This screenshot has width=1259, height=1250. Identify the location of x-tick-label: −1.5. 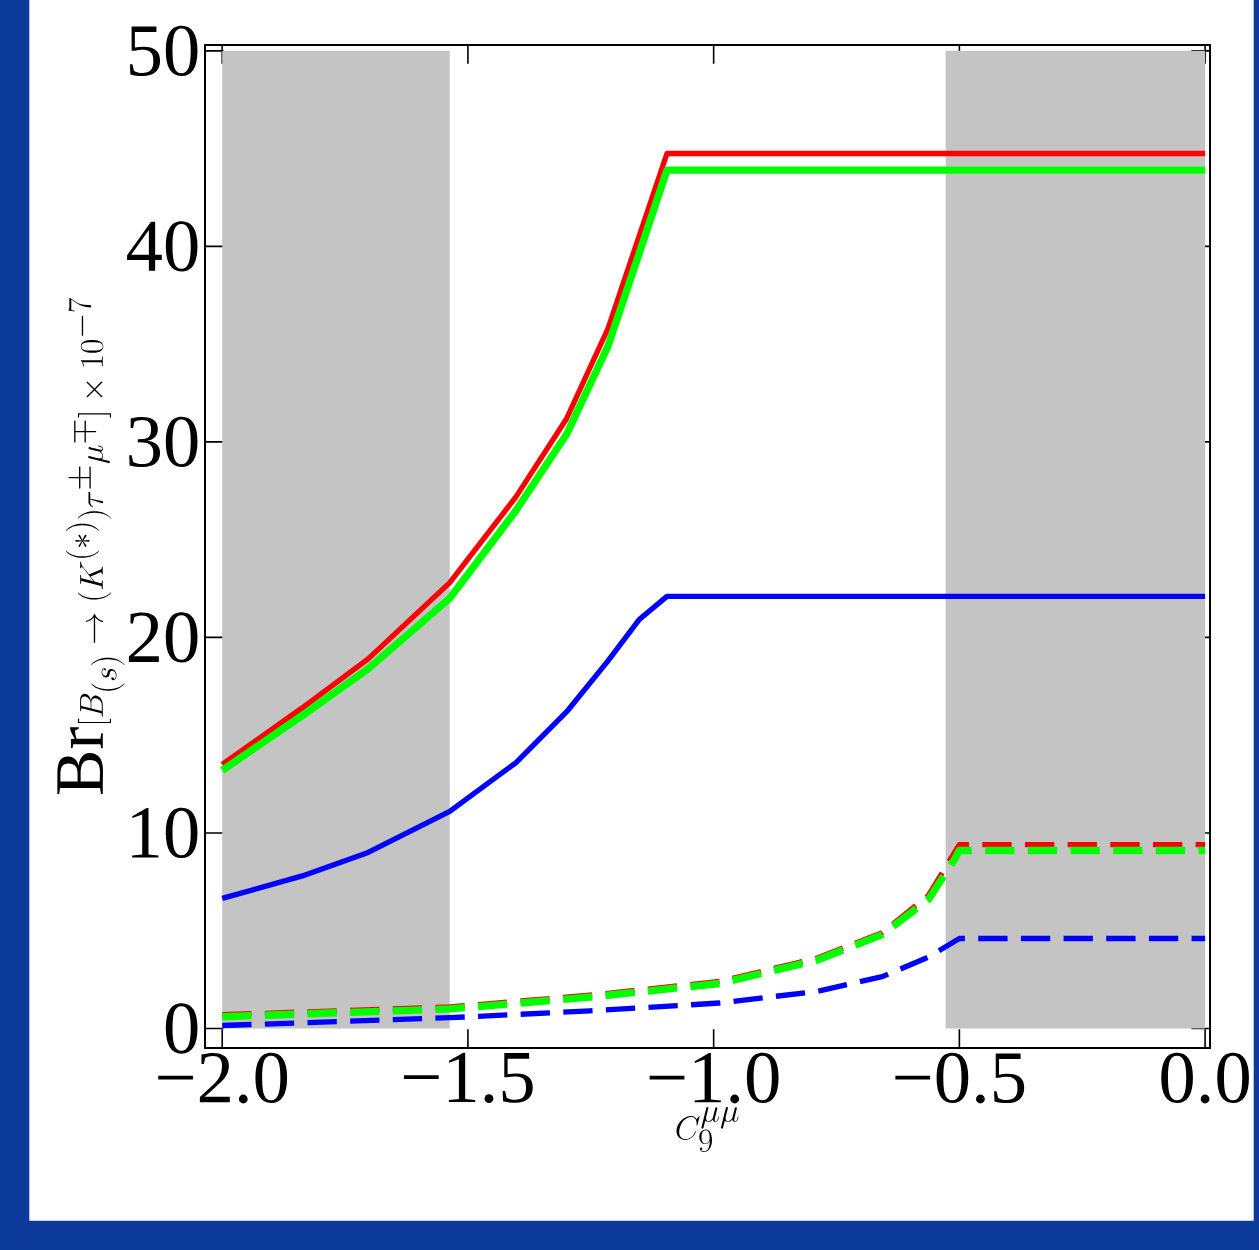
(468, 1078).